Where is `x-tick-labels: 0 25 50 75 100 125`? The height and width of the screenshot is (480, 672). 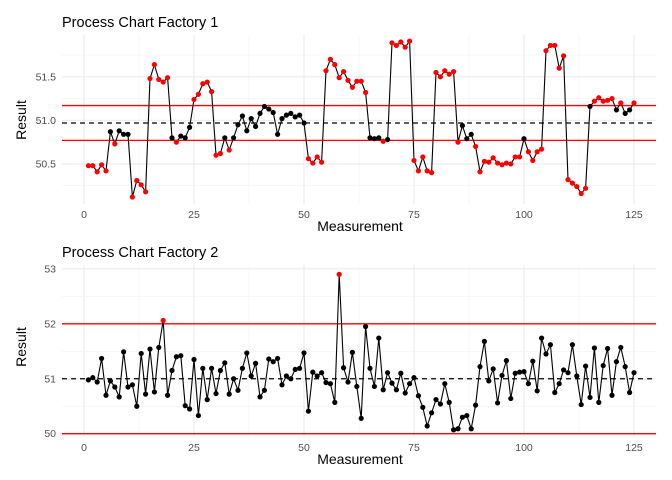 x-tick-labels: 0 25 50 75 100 125 is located at coordinates (362, 215).